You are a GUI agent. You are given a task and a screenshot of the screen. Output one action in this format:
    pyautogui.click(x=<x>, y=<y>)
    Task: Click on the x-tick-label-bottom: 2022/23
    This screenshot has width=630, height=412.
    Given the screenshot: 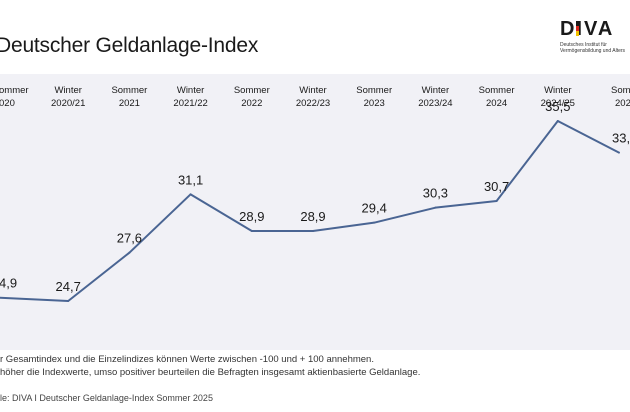 What is the action you would take?
    pyautogui.click(x=313, y=103)
    